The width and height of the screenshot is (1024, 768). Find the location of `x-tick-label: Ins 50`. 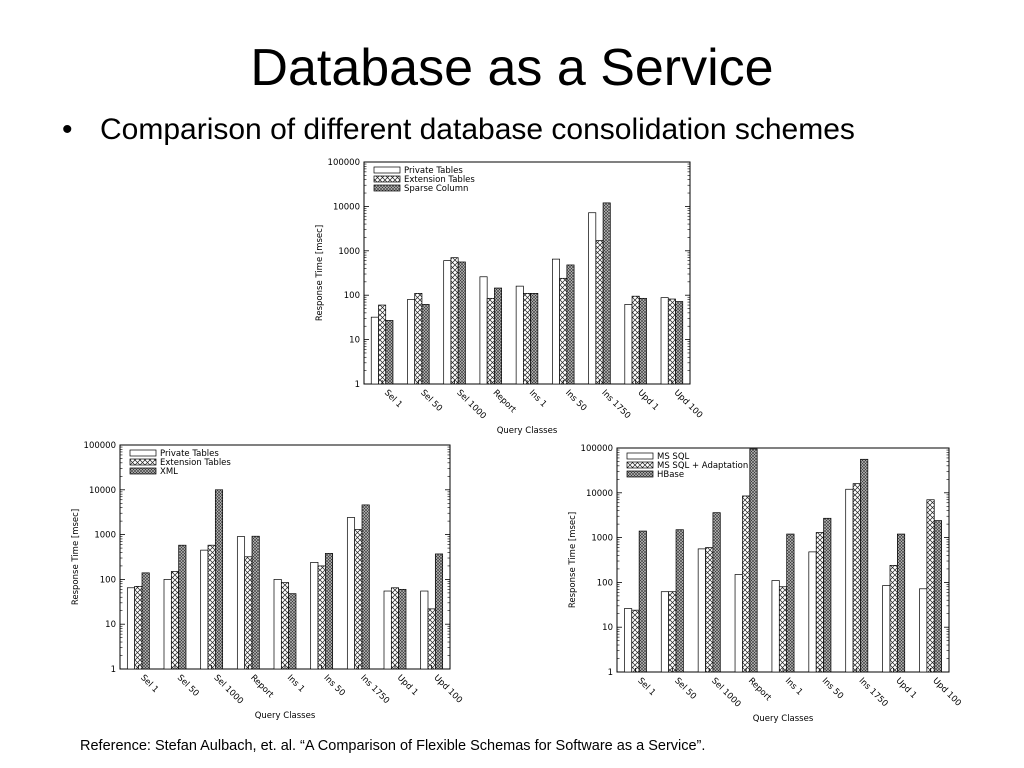

x-tick-label: Ins 50 is located at coordinates (575, 400).